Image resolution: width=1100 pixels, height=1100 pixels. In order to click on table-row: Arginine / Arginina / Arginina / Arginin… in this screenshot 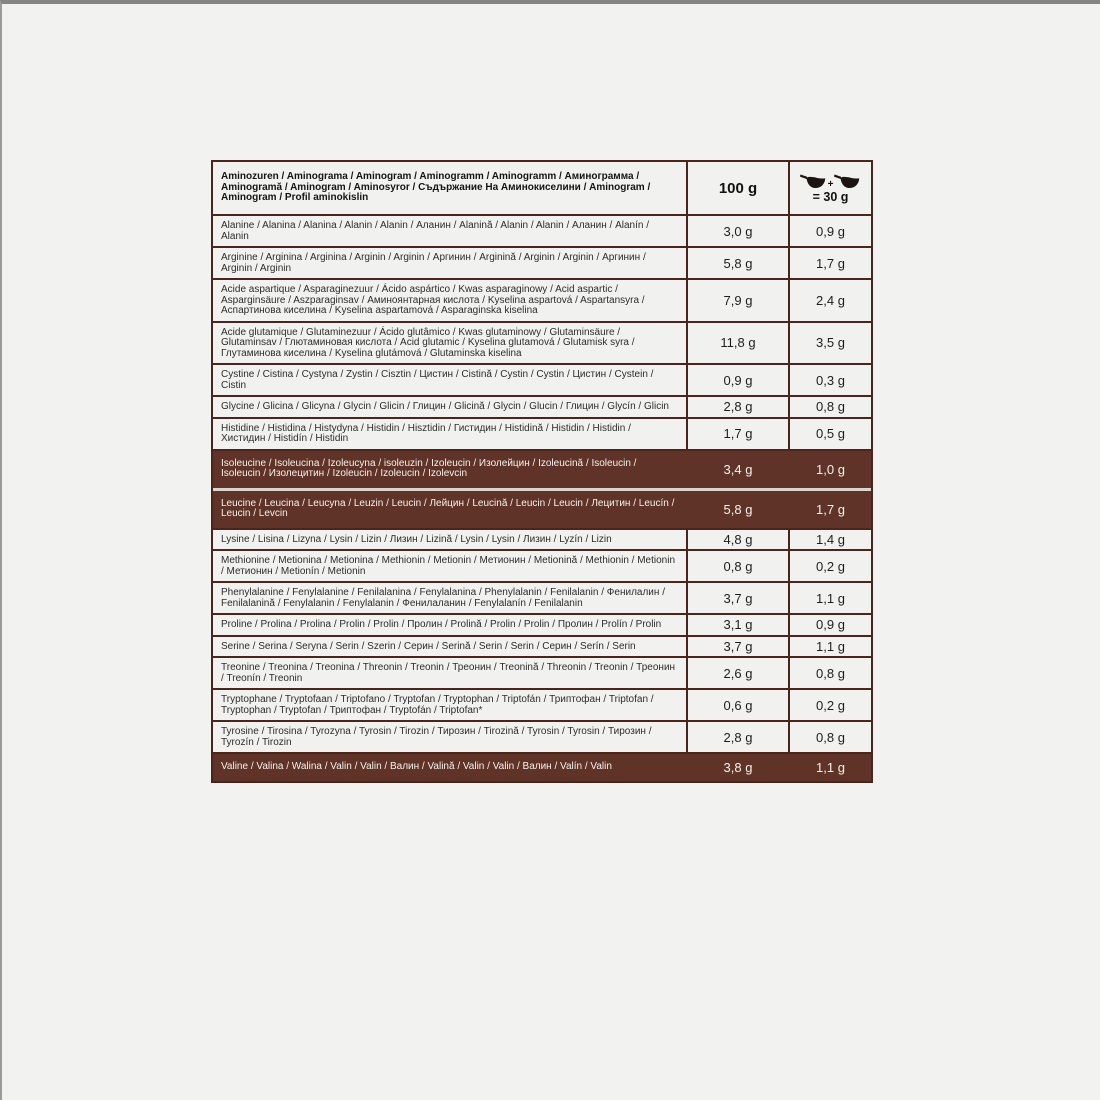, I will do `click(542, 262)`.